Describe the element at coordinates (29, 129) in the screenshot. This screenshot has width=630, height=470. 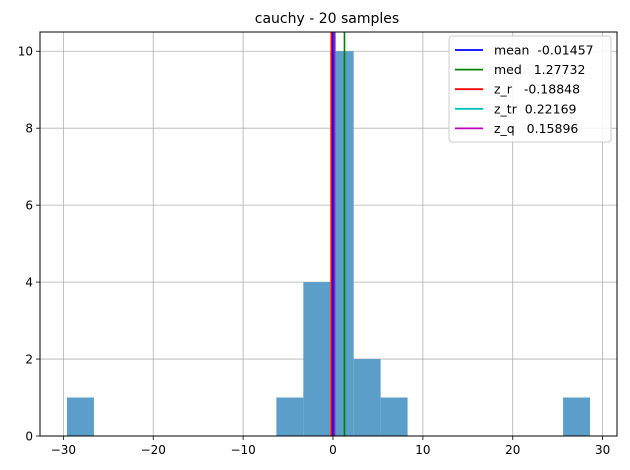
I see `y-tick-label: 8` at that location.